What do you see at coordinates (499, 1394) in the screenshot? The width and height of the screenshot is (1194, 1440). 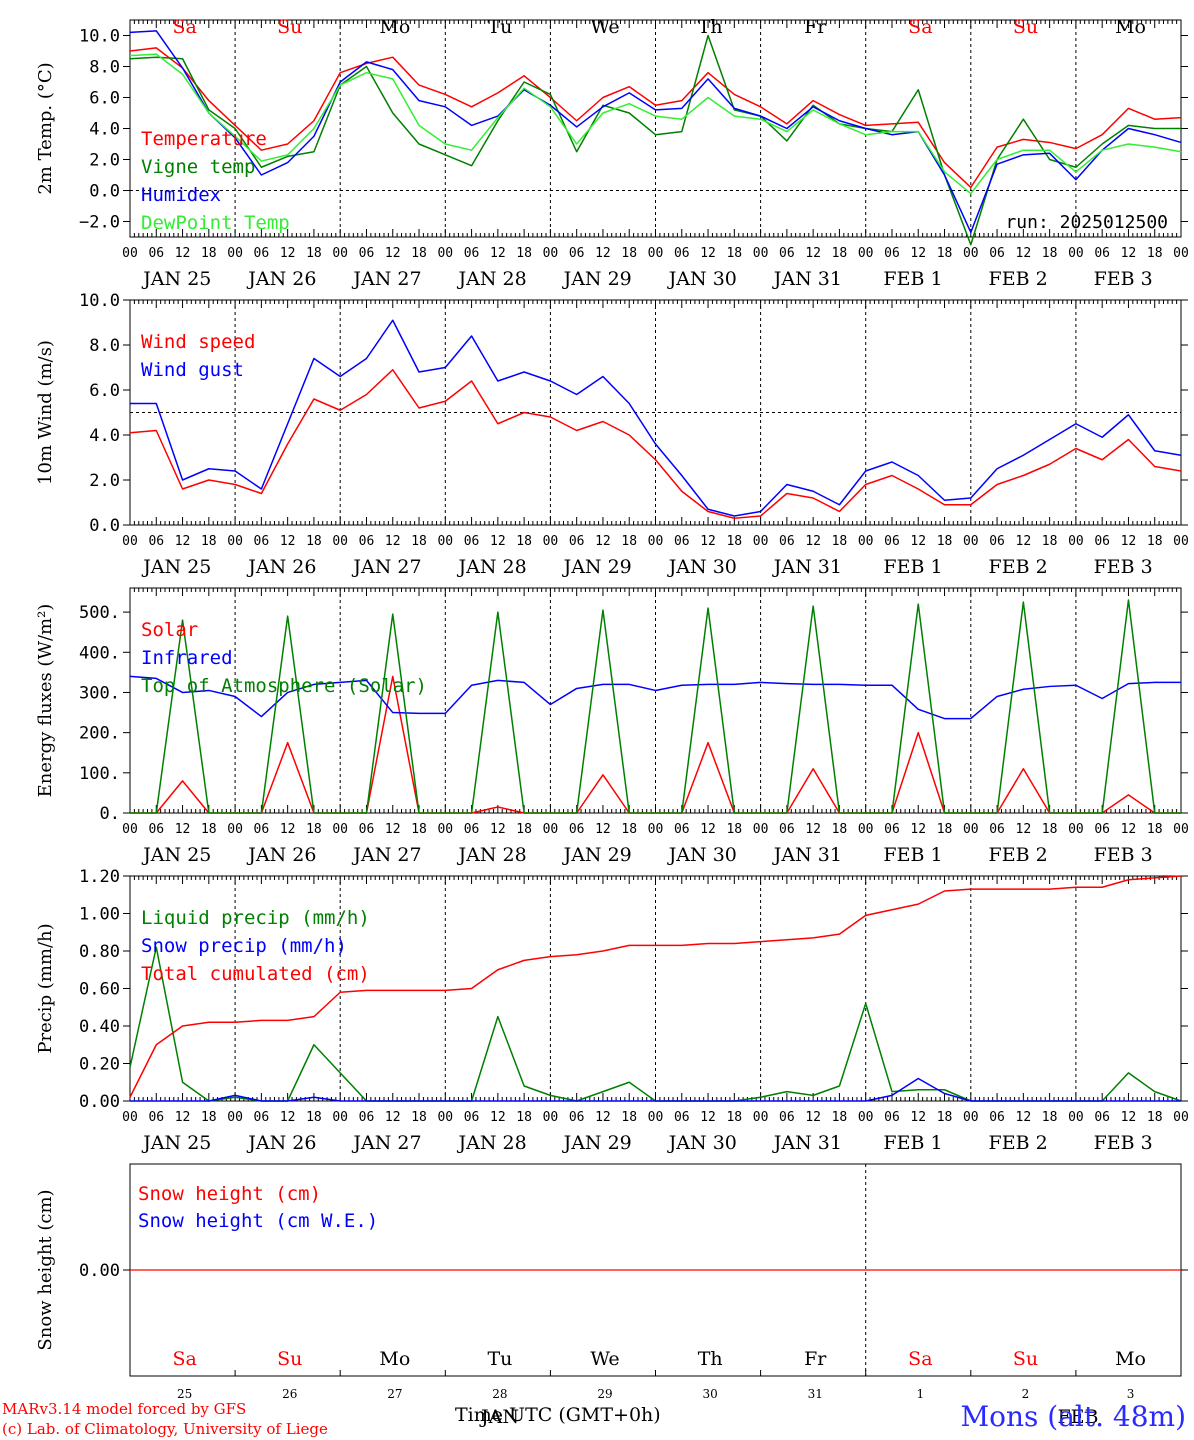 I see `day-number: 28` at bounding box center [499, 1394].